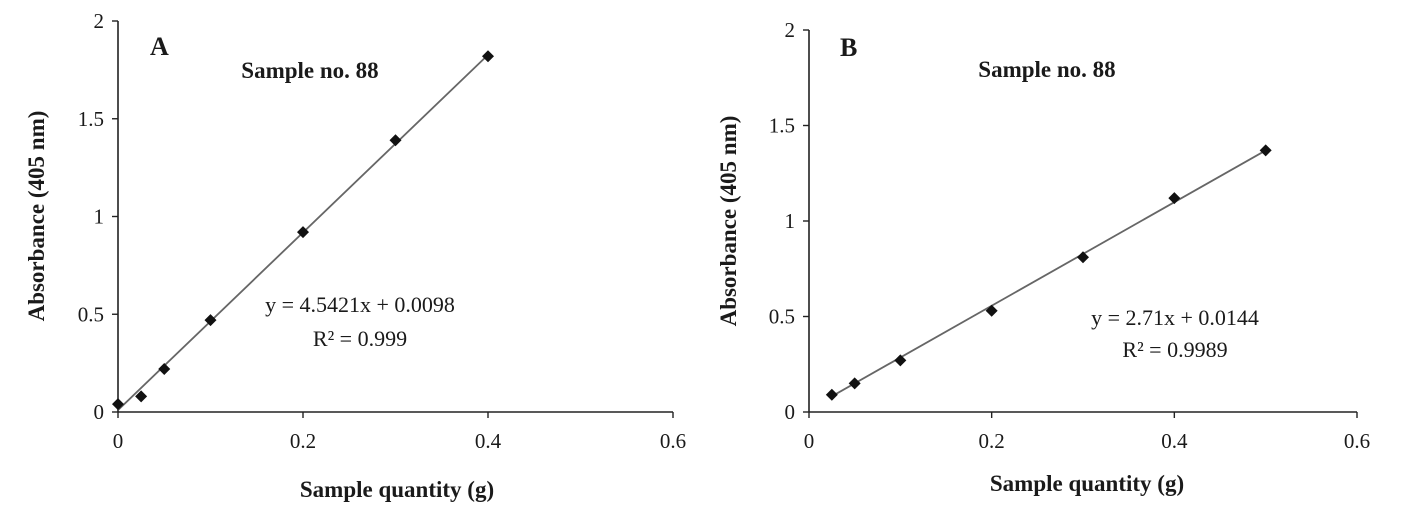 The image size is (1403, 519). I want to click on r-squared-label: R² = 0.999, so click(360, 338).